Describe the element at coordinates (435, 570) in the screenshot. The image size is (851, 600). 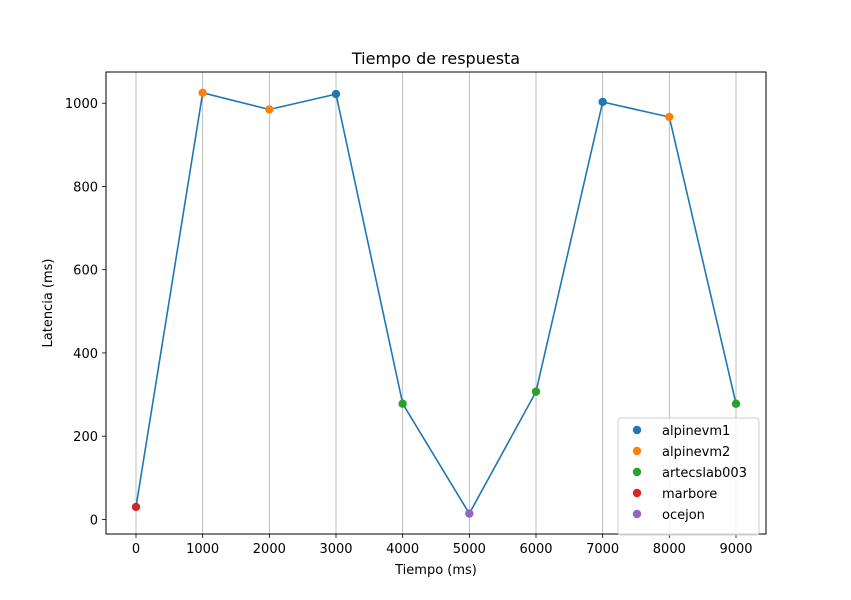
I see `x-axis-label: Tiempo (ms)` at that location.